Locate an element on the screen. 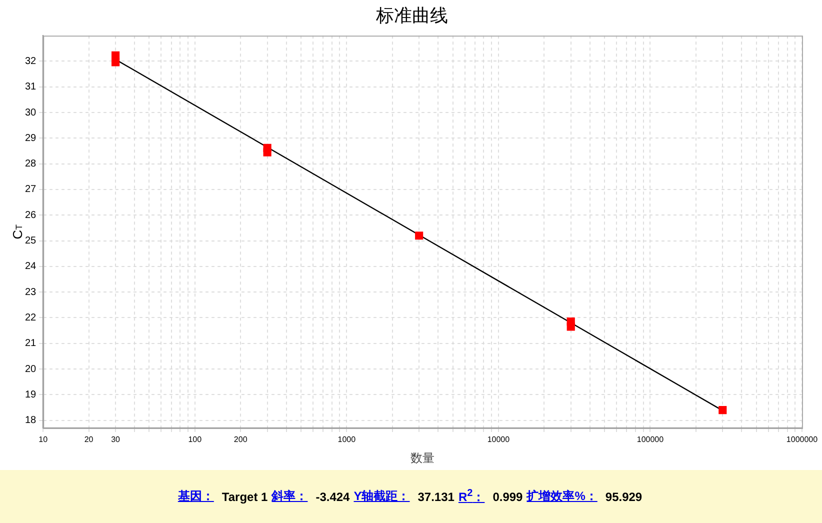 The width and height of the screenshot is (822, 523). text: R$^{2}$： is located at coordinates (471, 497).